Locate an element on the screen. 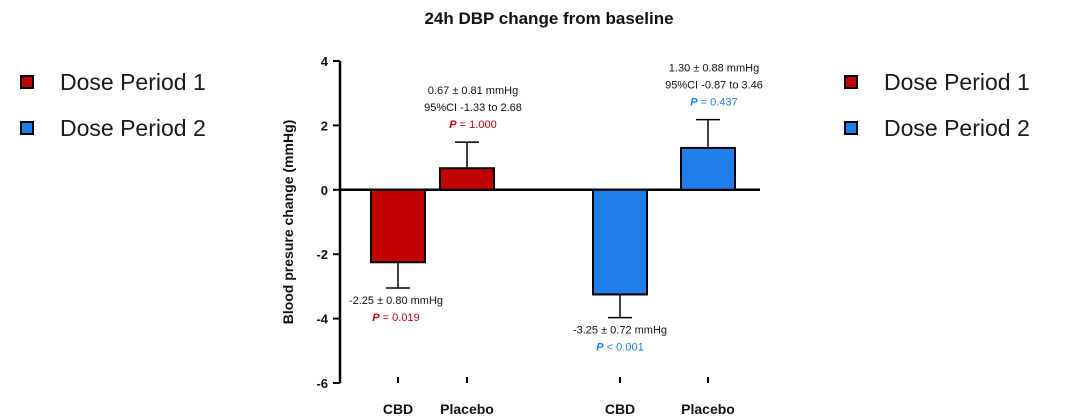  y-tick-label: -2 is located at coordinates (322, 254).